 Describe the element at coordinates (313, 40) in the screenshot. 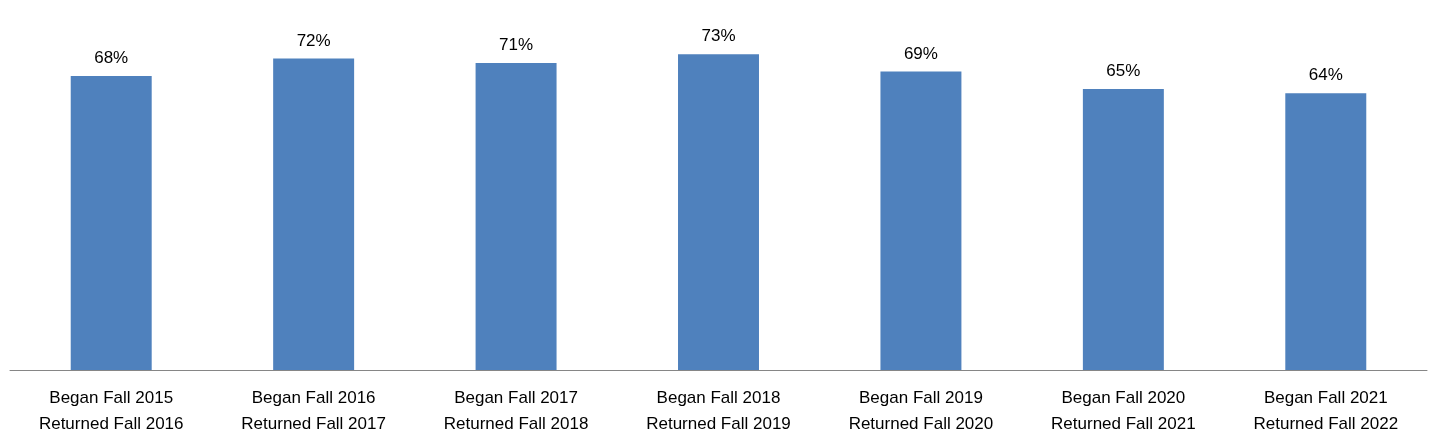

I see `data-label: 72%` at that location.